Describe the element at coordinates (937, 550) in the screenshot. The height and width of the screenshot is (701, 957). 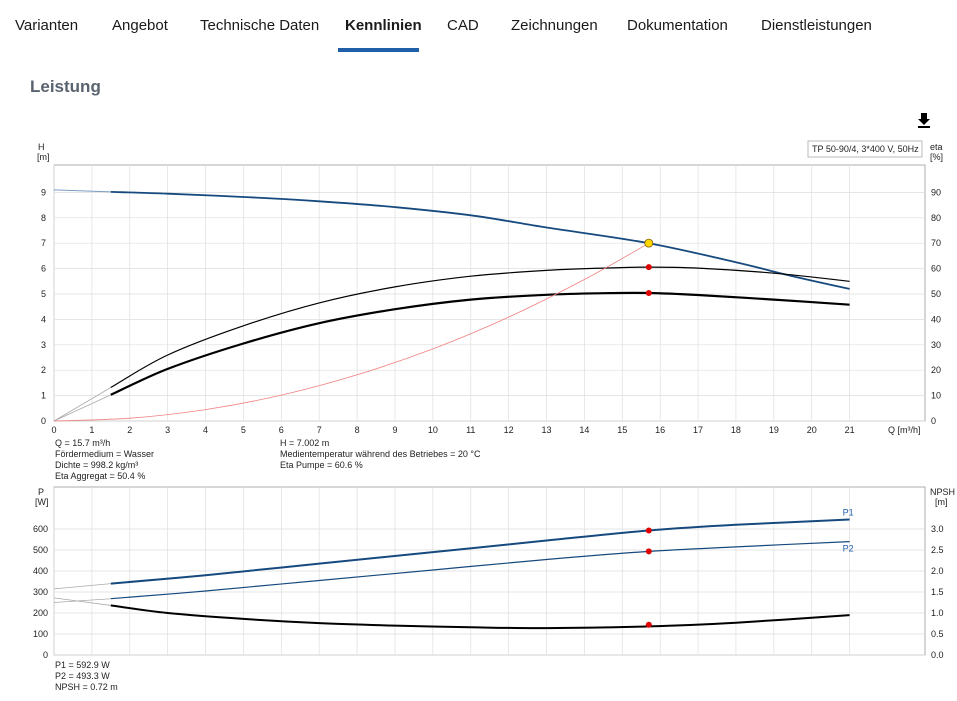
I see `chart2-y2tick-label: 2.5` at that location.